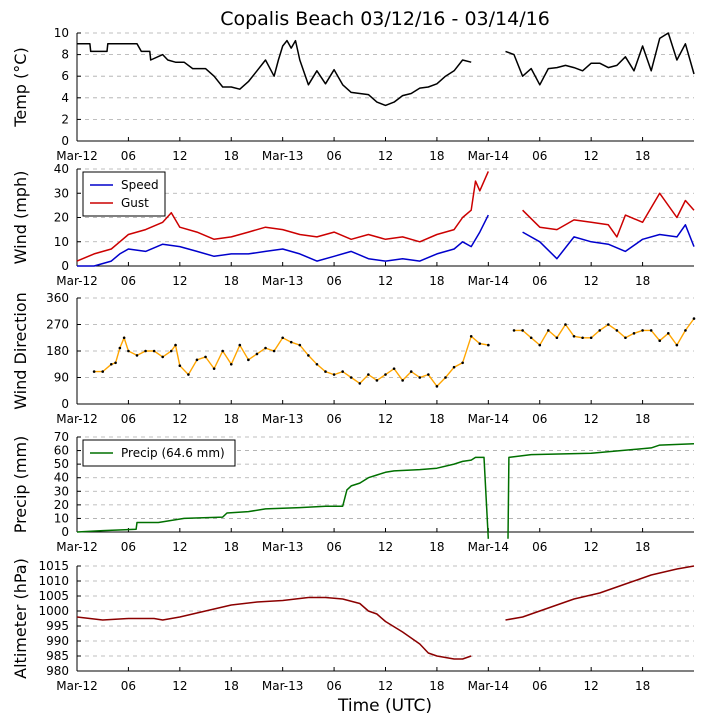 Image resolution: width=705 pixels, height=725 pixels. What do you see at coordinates (53, 611) in the screenshot?
I see `y-tick-label: 1000` at bounding box center [53, 611].